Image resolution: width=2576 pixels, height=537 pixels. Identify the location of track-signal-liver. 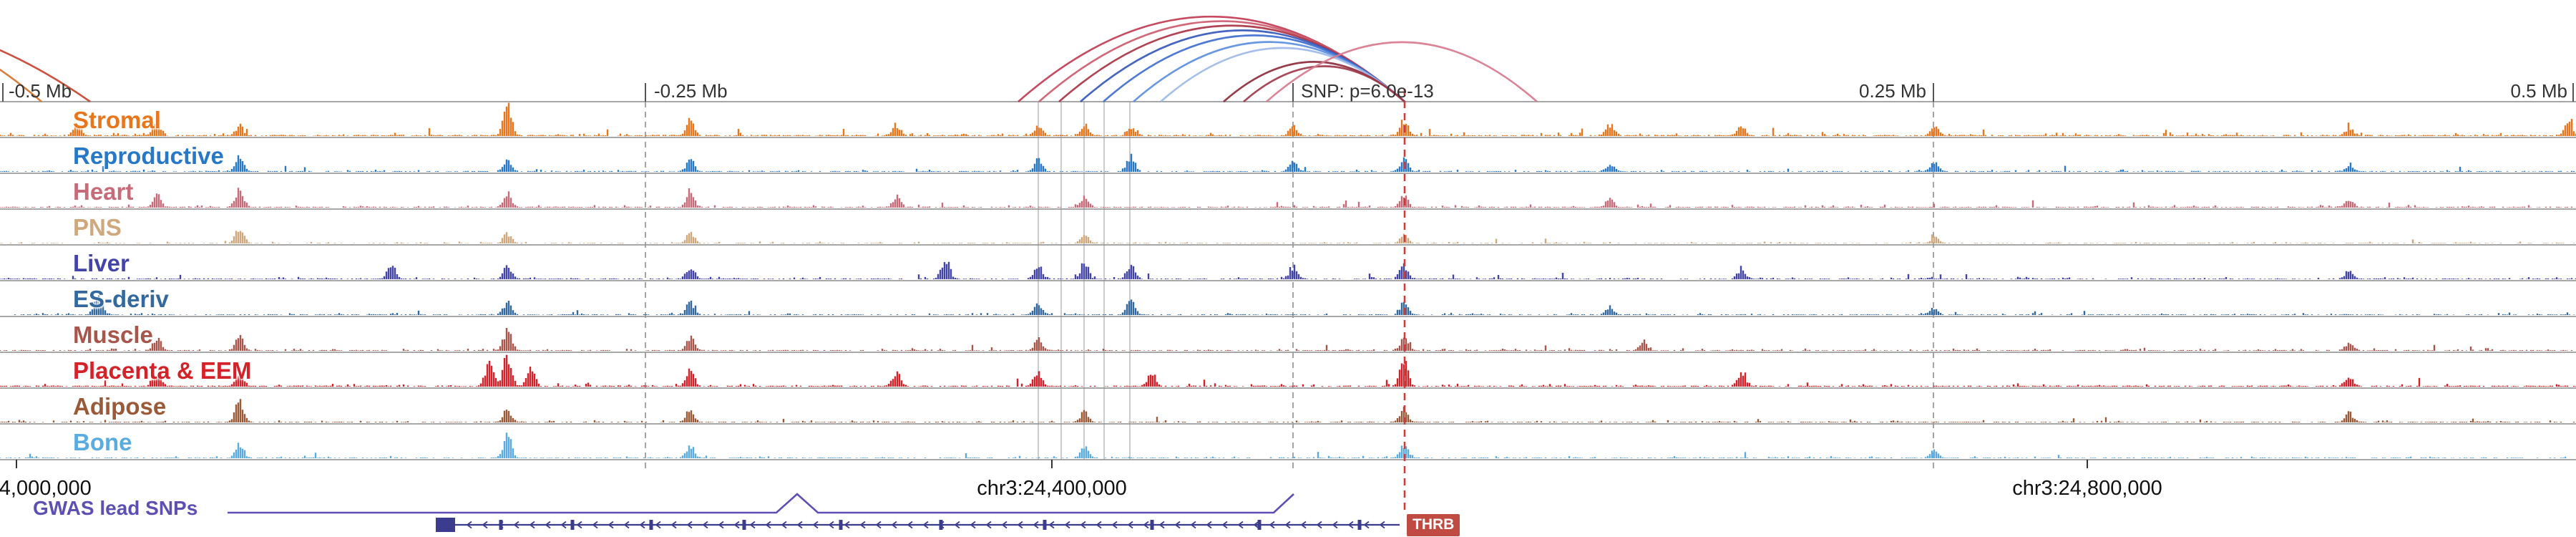
(1288, 270).